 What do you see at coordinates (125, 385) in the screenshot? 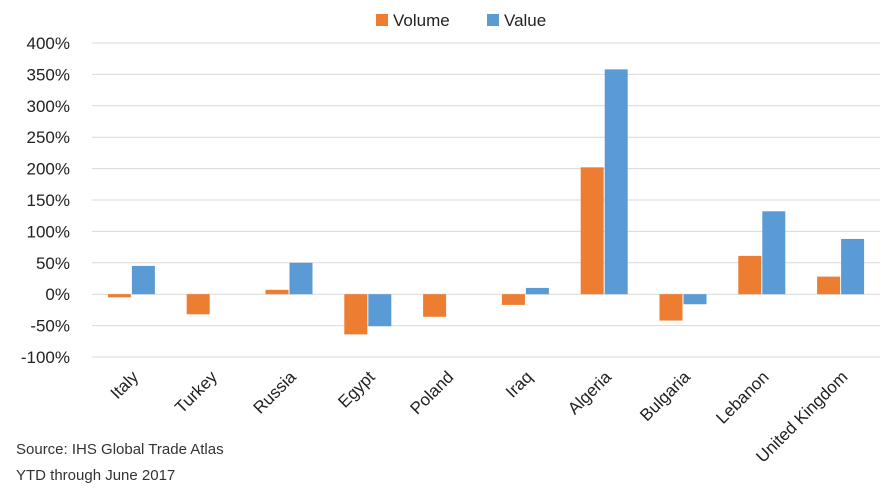
I see `x-category-label: Italy` at bounding box center [125, 385].